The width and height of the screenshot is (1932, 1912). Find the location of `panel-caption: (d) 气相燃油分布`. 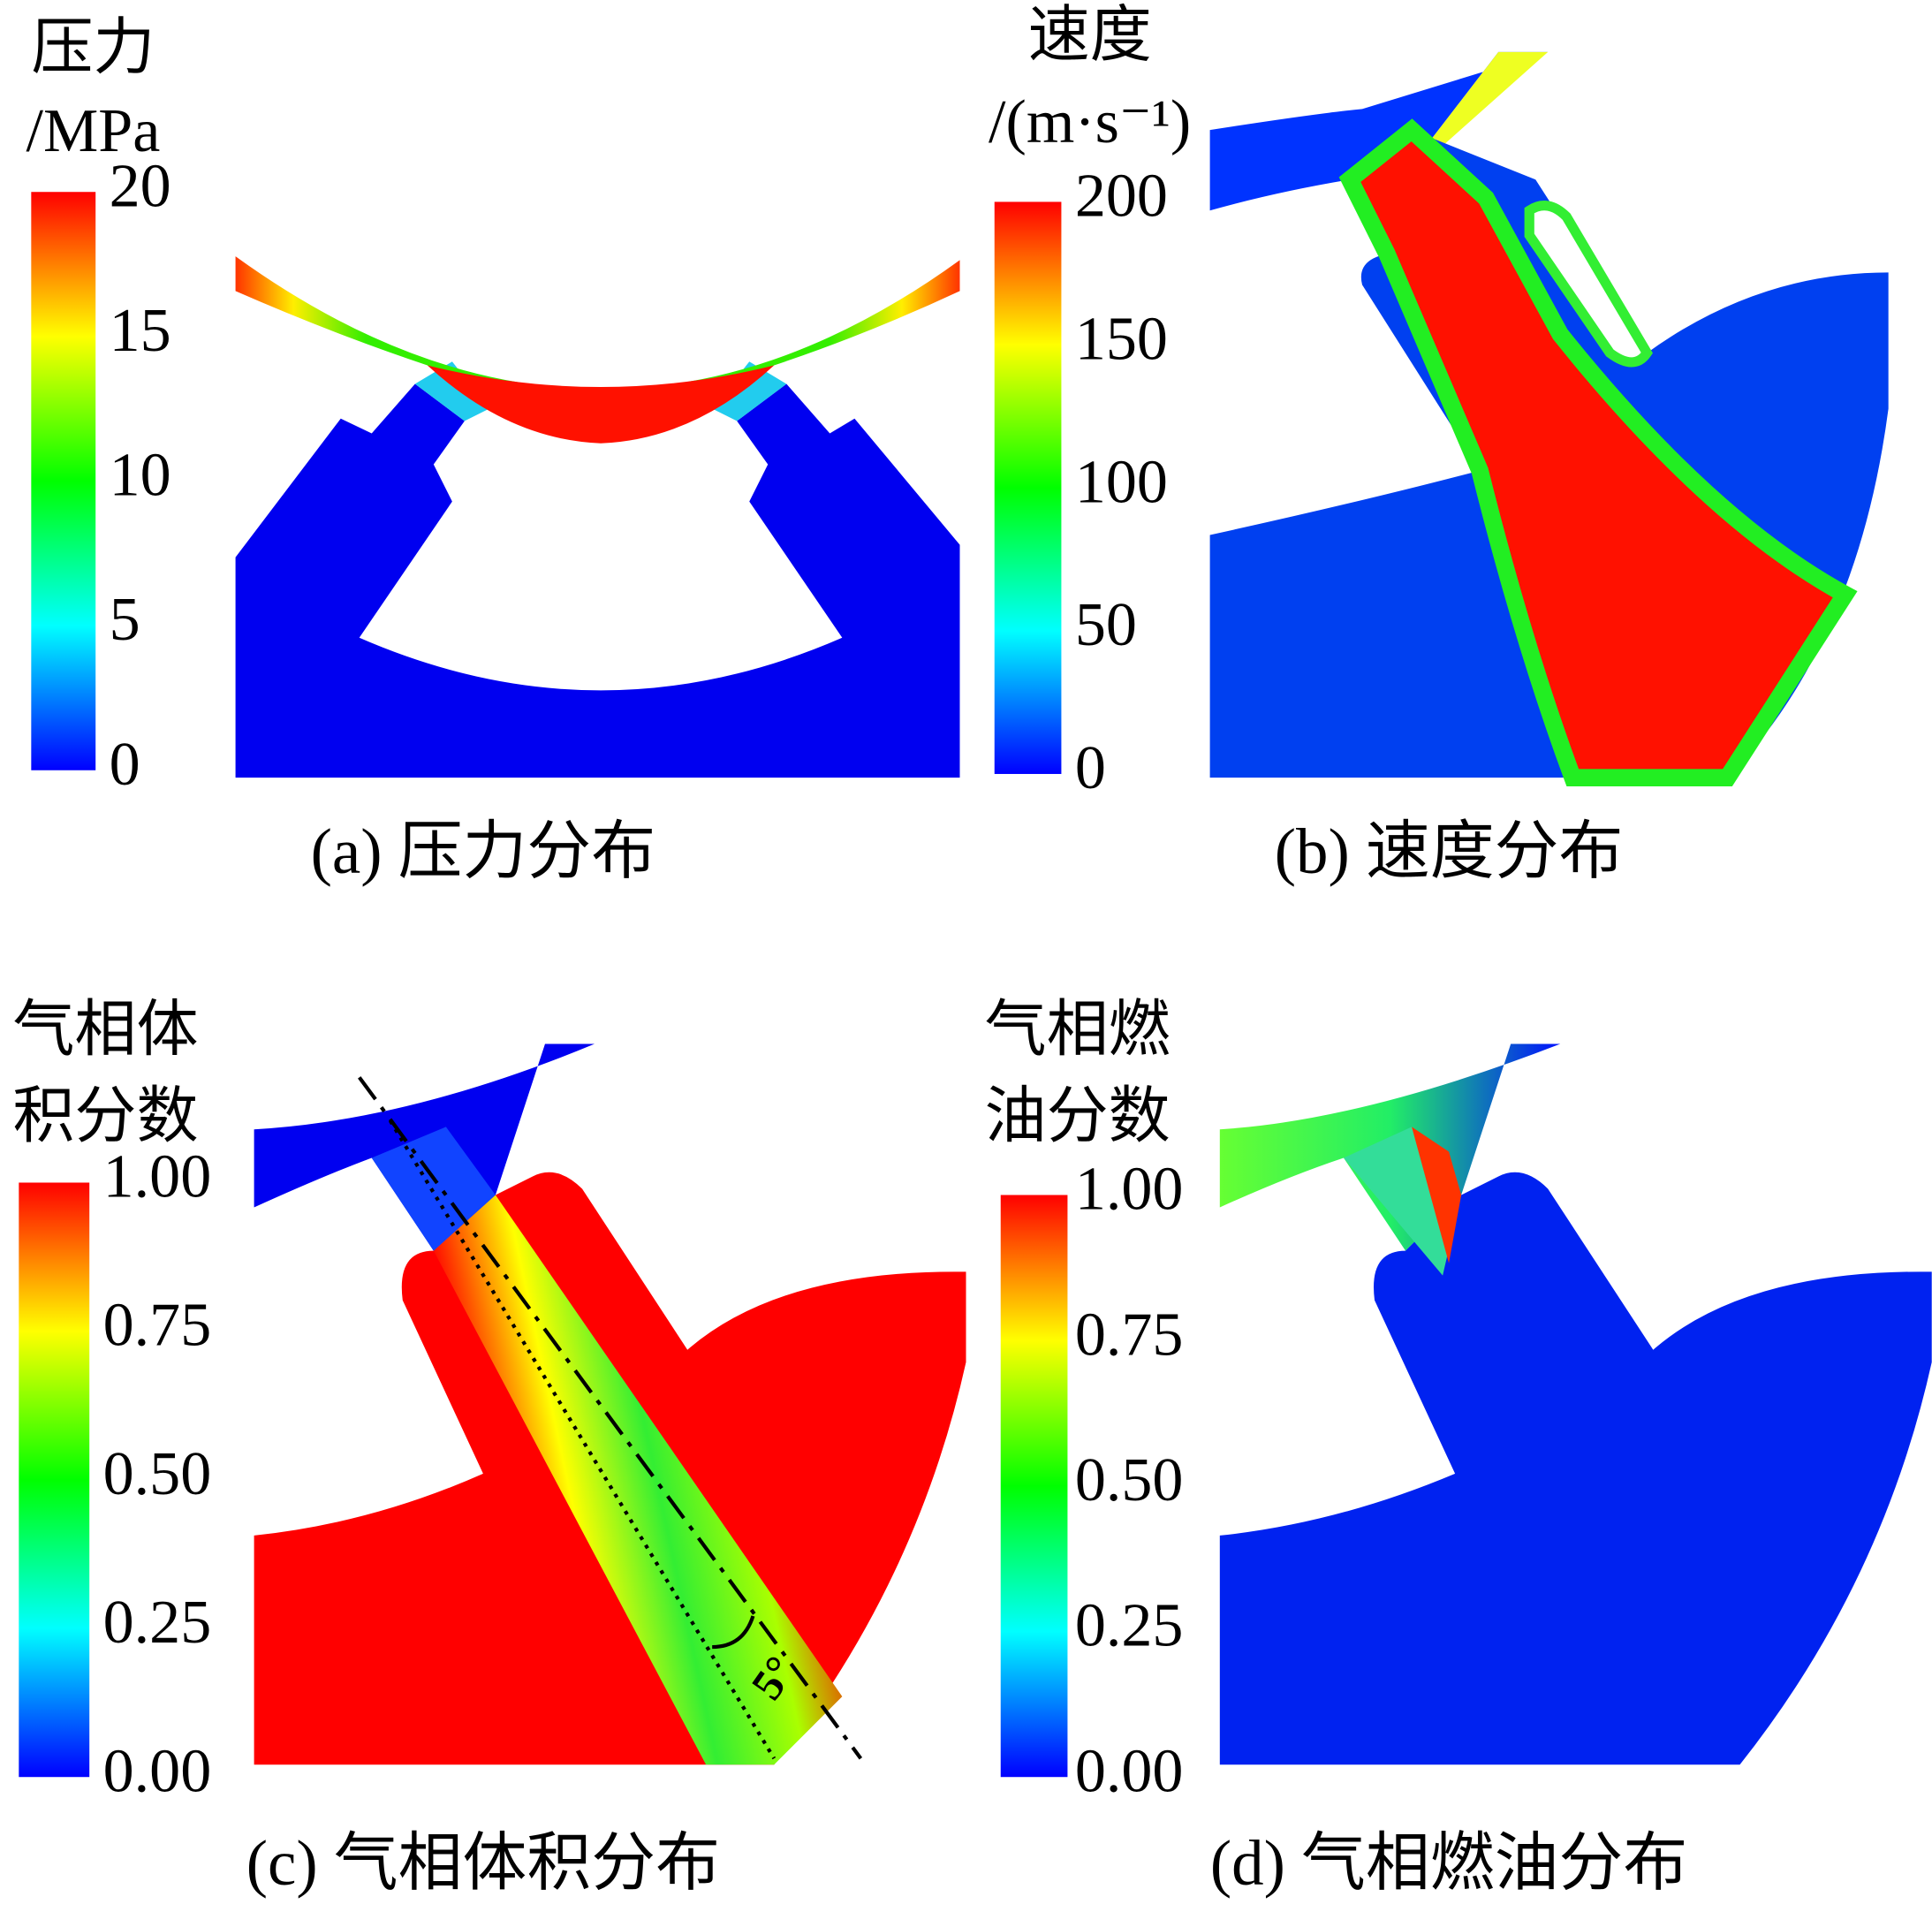

panel-caption: (d) 气相燃油分布 is located at coordinates (1449, 1863).